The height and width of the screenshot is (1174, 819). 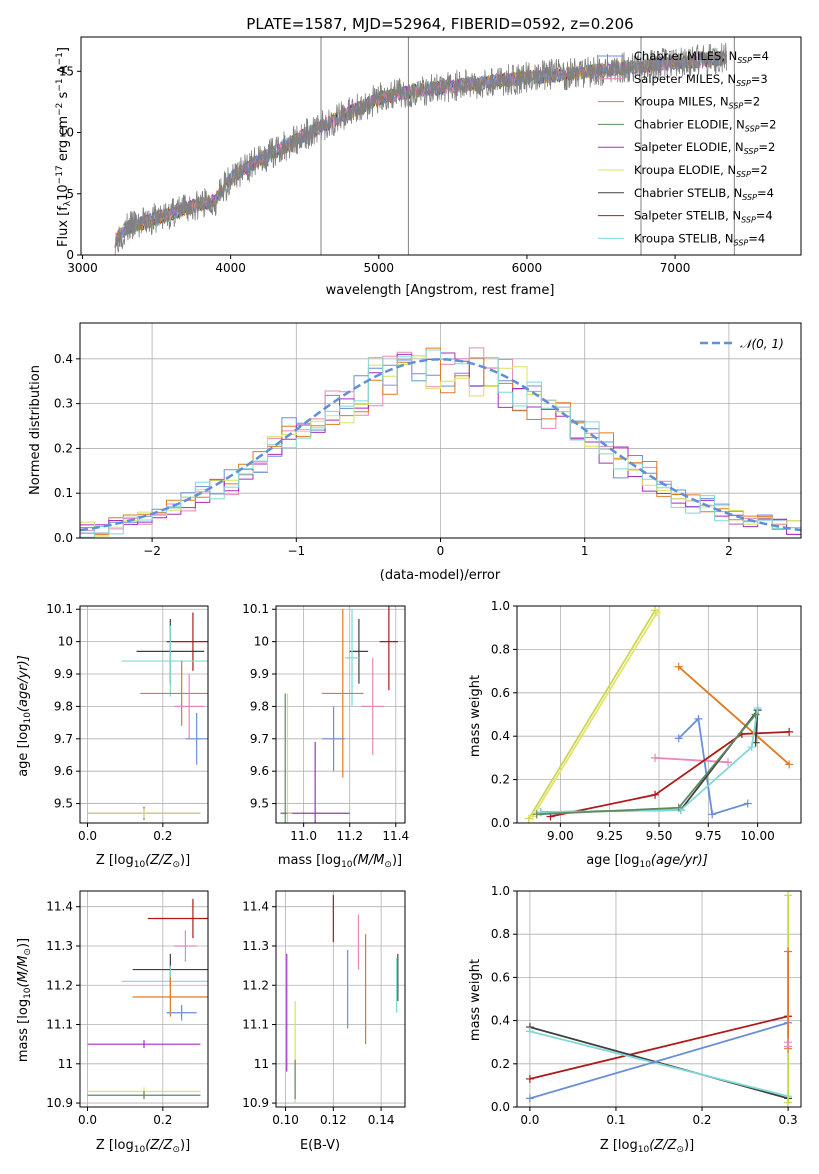 I want to click on x-tick-label: 0.3, so click(x=788, y=1120).